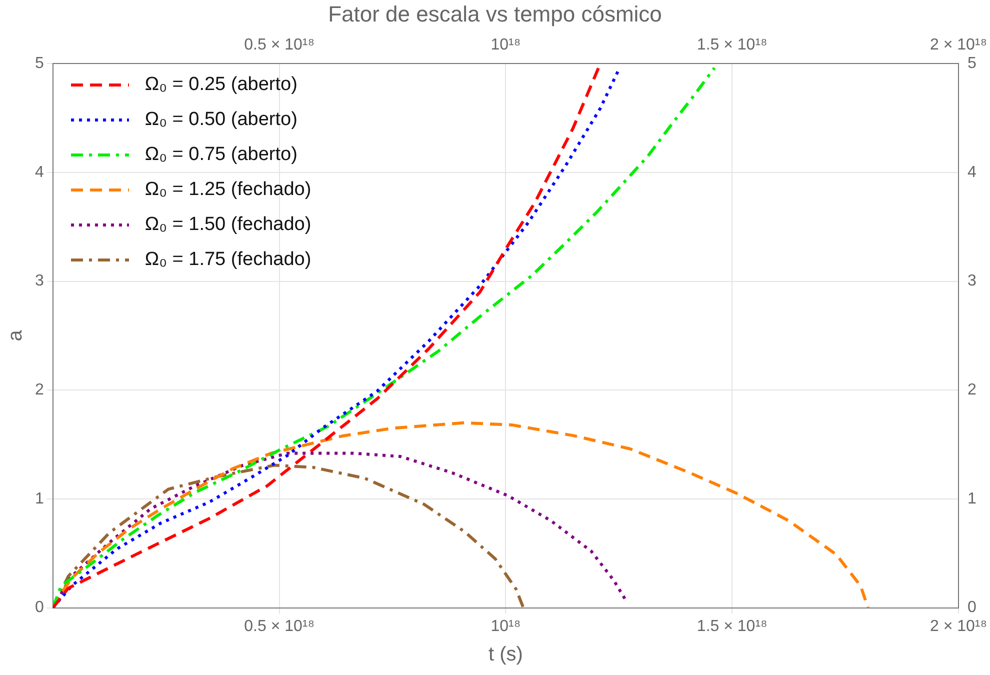  I want to click on y2-tick-label: 2, so click(971, 390).